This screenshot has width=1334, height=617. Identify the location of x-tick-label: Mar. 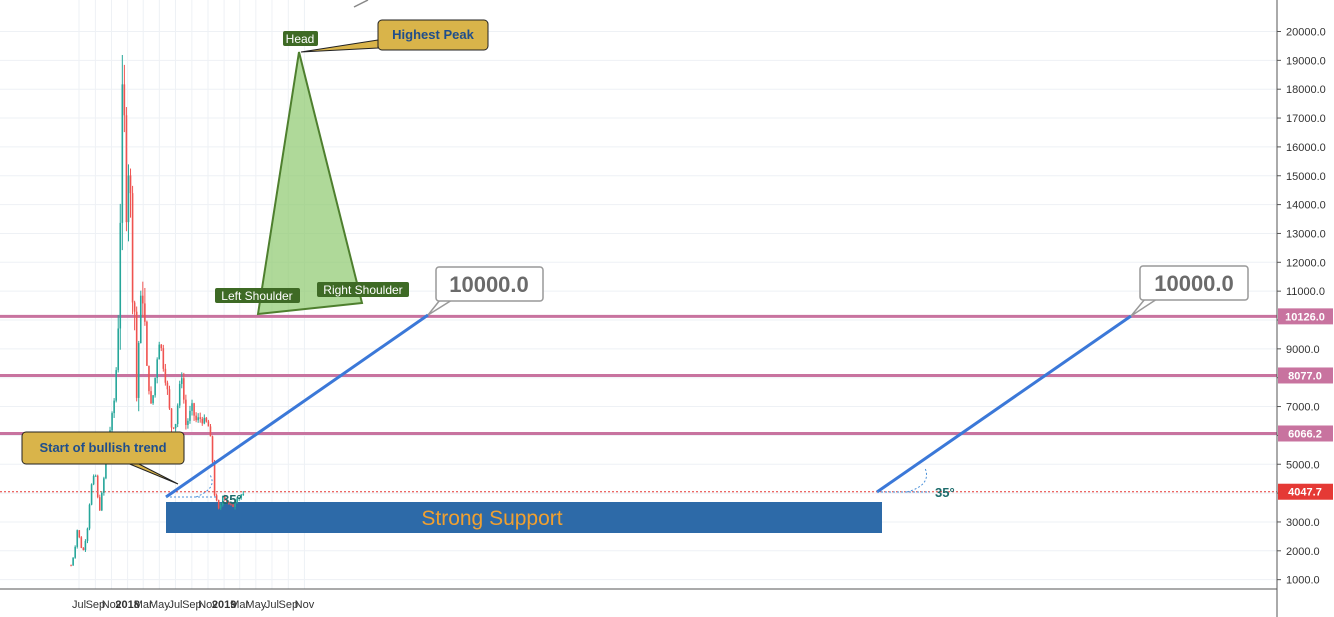
(143, 605).